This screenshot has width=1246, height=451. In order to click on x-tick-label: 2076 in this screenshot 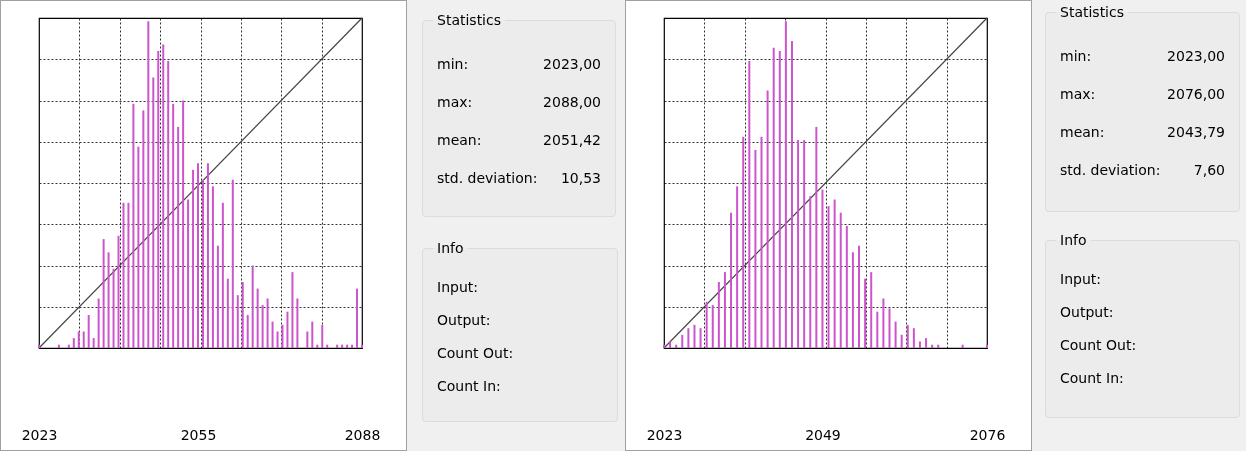, I will do `click(987, 434)`.